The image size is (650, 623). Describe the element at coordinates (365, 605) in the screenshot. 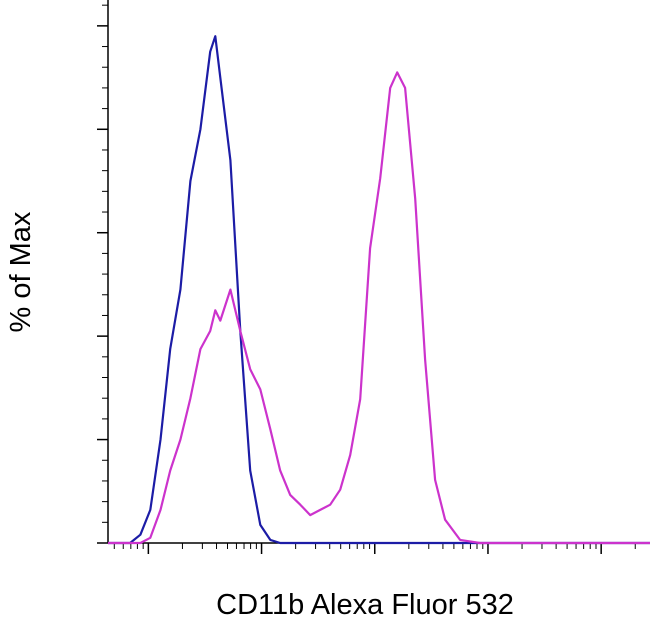

I see `x-axis-label: CD11b Alexa Fluor 532` at that location.